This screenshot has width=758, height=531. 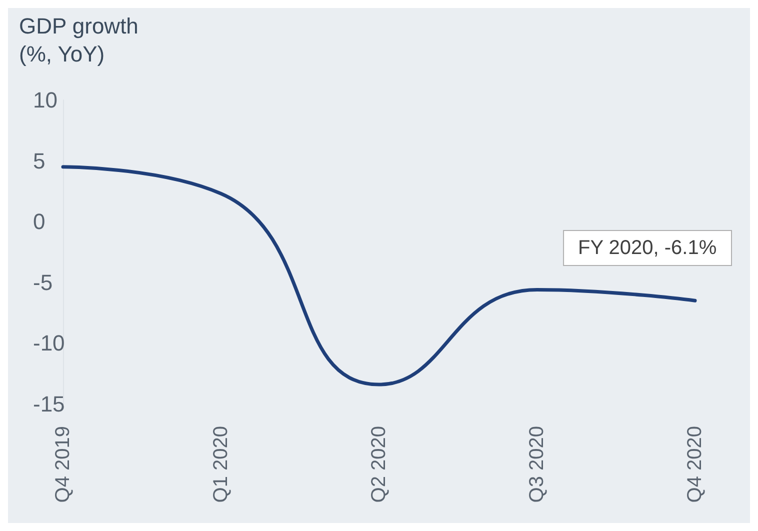 I want to click on x-tick-label: Q4 2020, so click(x=695, y=464).